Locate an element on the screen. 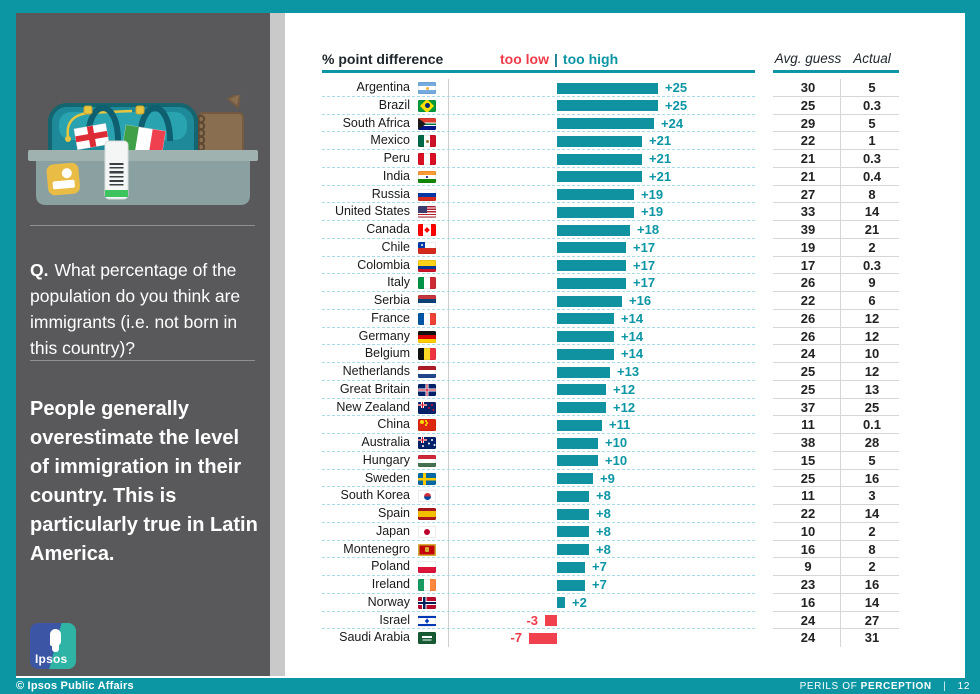 Image resolution: width=980 pixels, height=694 pixels. avg-guess-value: 9 is located at coordinates (808, 567).